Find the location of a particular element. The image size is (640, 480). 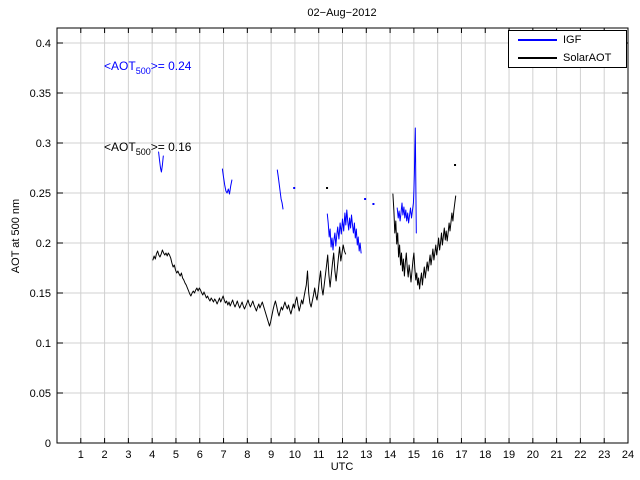

x-tick-label: 19 is located at coordinates (509, 455).